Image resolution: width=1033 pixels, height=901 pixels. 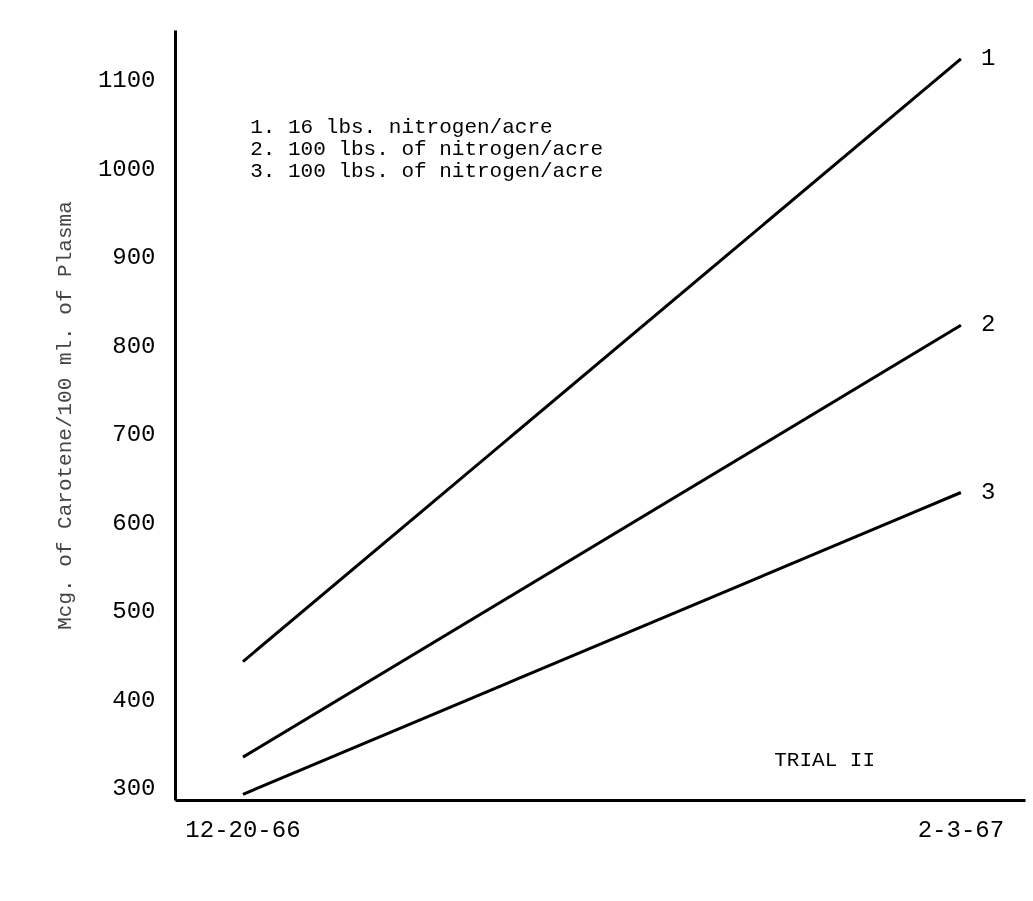 What do you see at coordinates (134, 523) in the screenshot?
I see `y-tick-label: 600` at bounding box center [134, 523].